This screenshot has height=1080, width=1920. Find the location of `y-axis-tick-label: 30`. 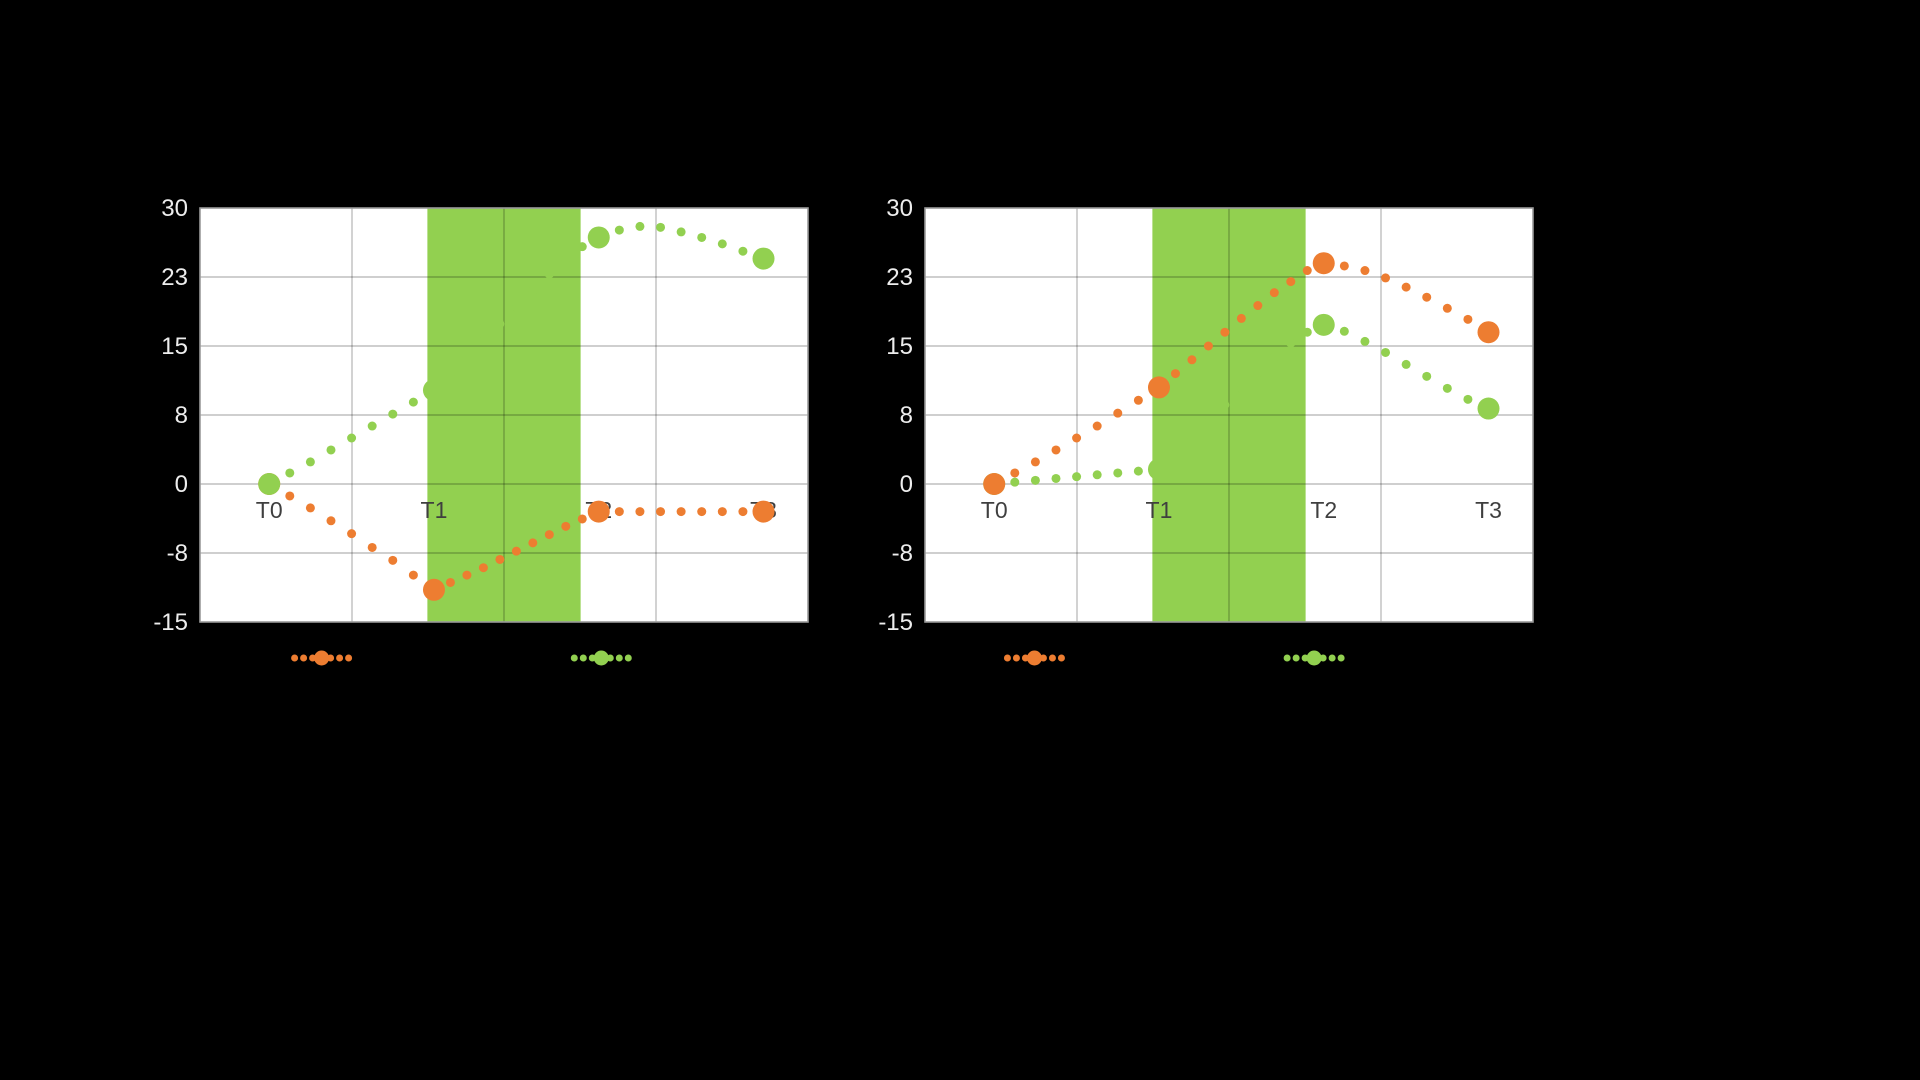

y-axis-tick-label: 30 is located at coordinates (174, 208).